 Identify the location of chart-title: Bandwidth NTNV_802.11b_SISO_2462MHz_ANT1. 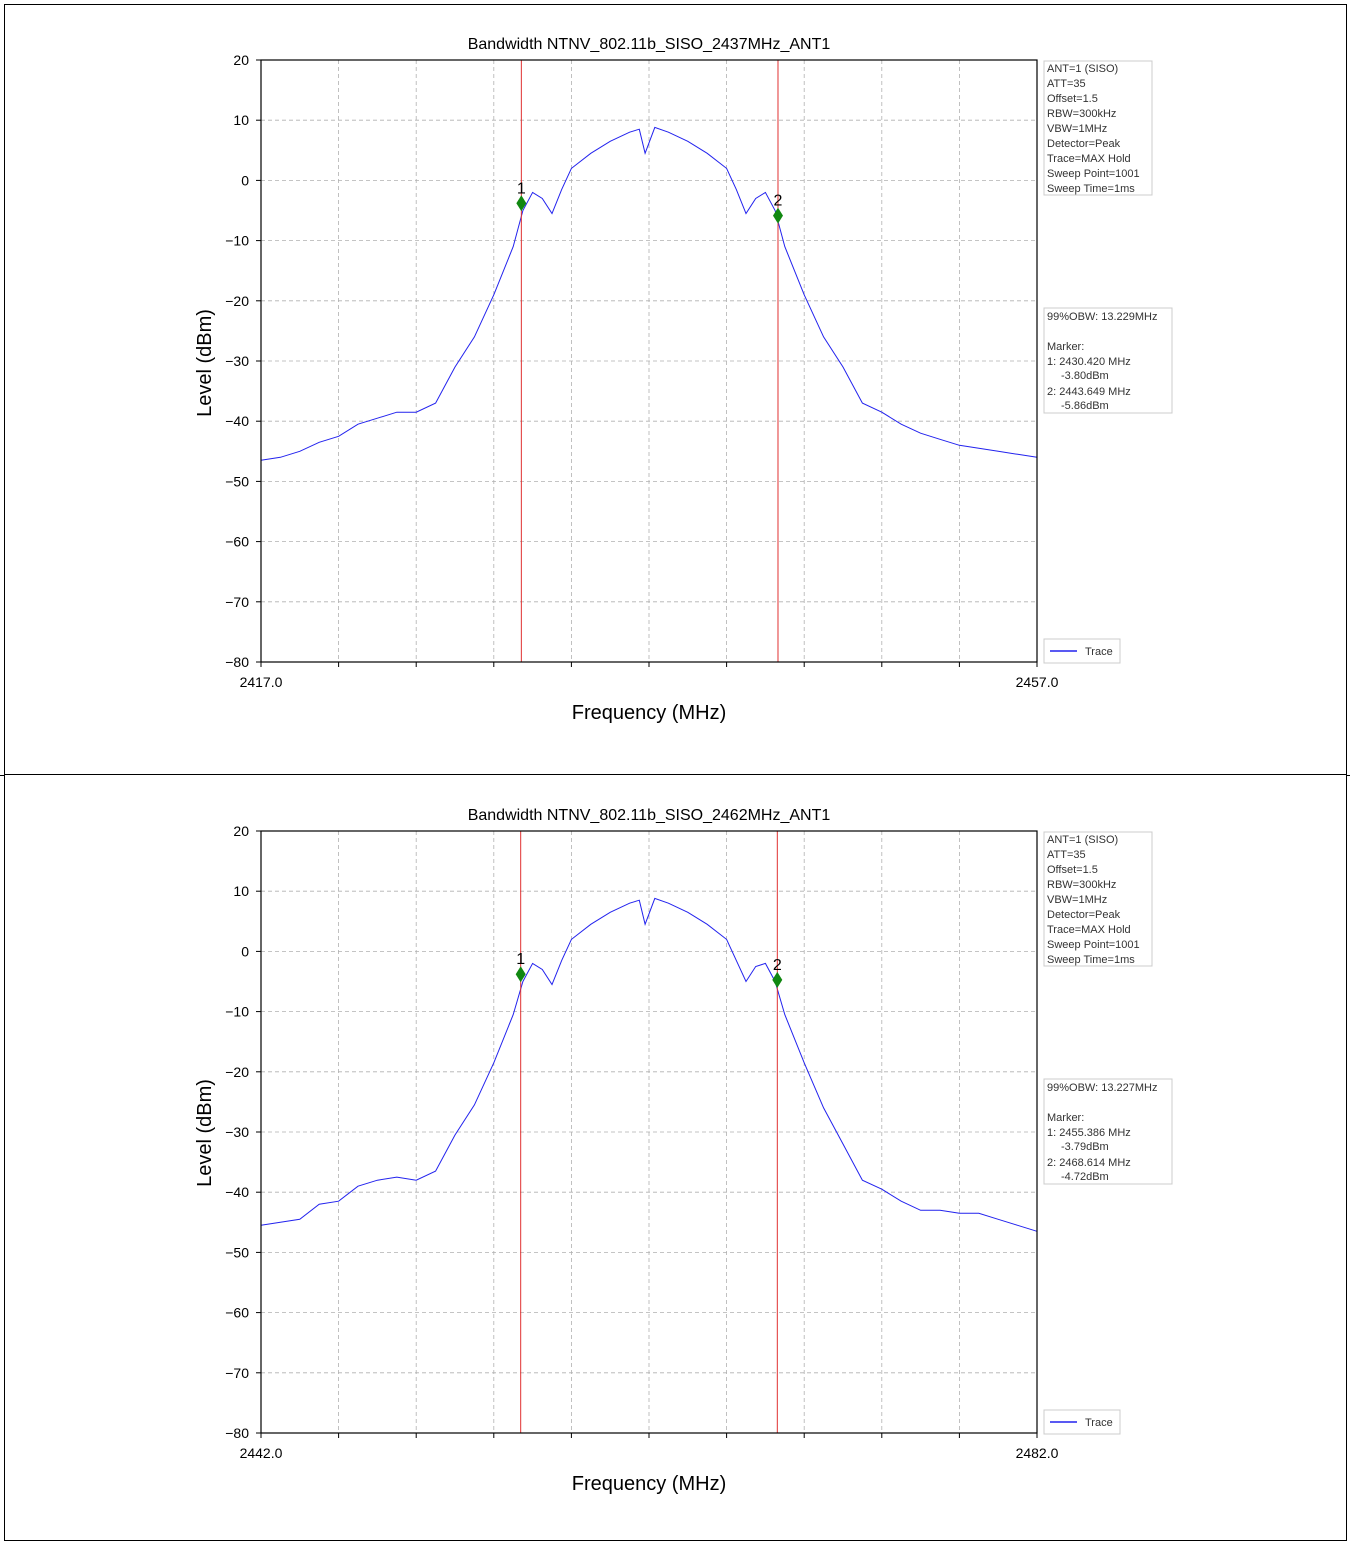
(649, 815).